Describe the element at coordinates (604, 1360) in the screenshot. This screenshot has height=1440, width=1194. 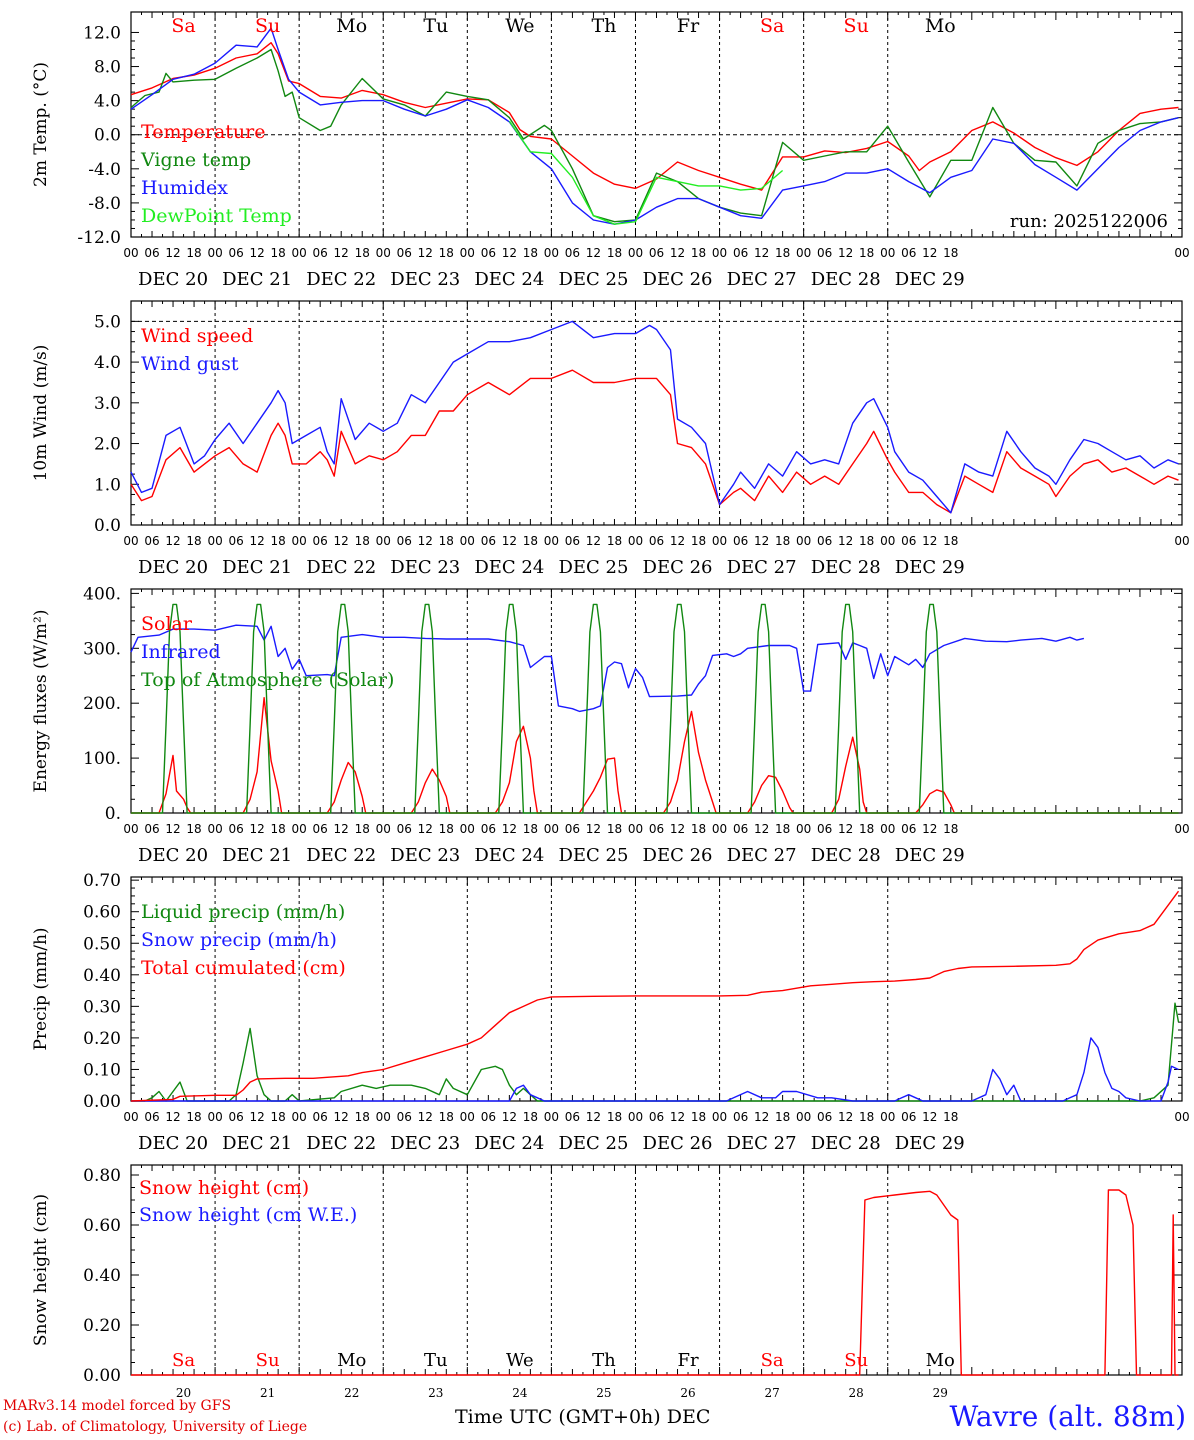
I see `weekday-label: Th` at that location.